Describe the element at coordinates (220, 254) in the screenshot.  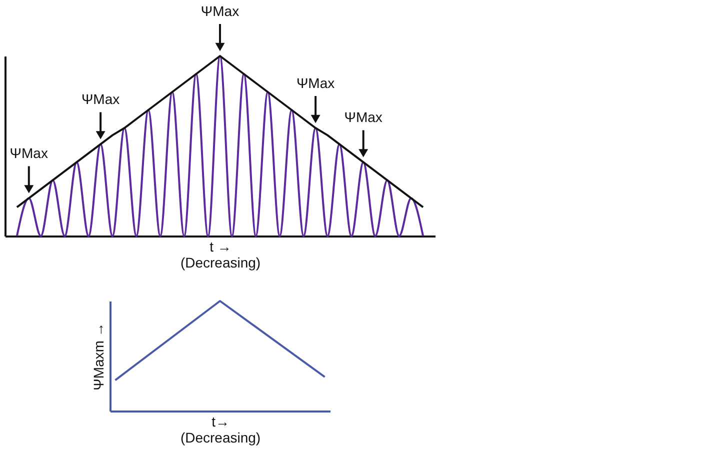
I see `x-axis-title: t → (Decreasing)` at that location.